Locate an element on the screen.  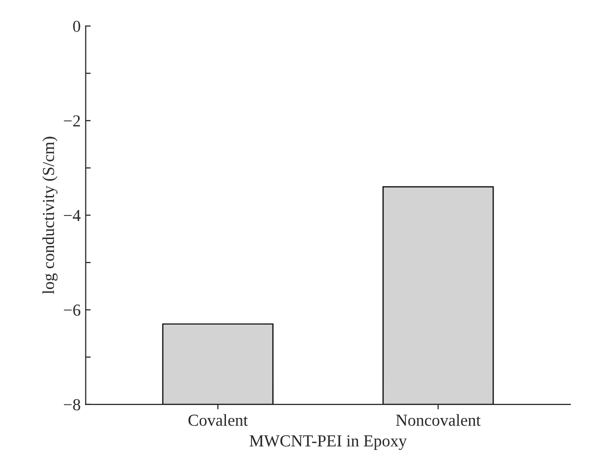
y-tick-label: −2 is located at coordinates (72, 120).